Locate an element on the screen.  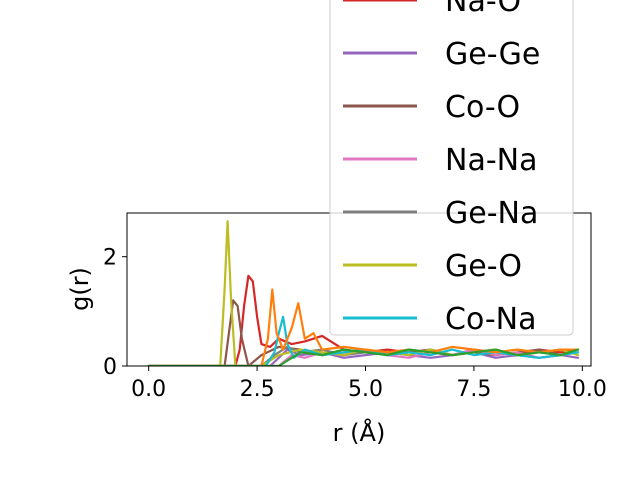
y-axis-label: g(r) is located at coordinates (80, 289).